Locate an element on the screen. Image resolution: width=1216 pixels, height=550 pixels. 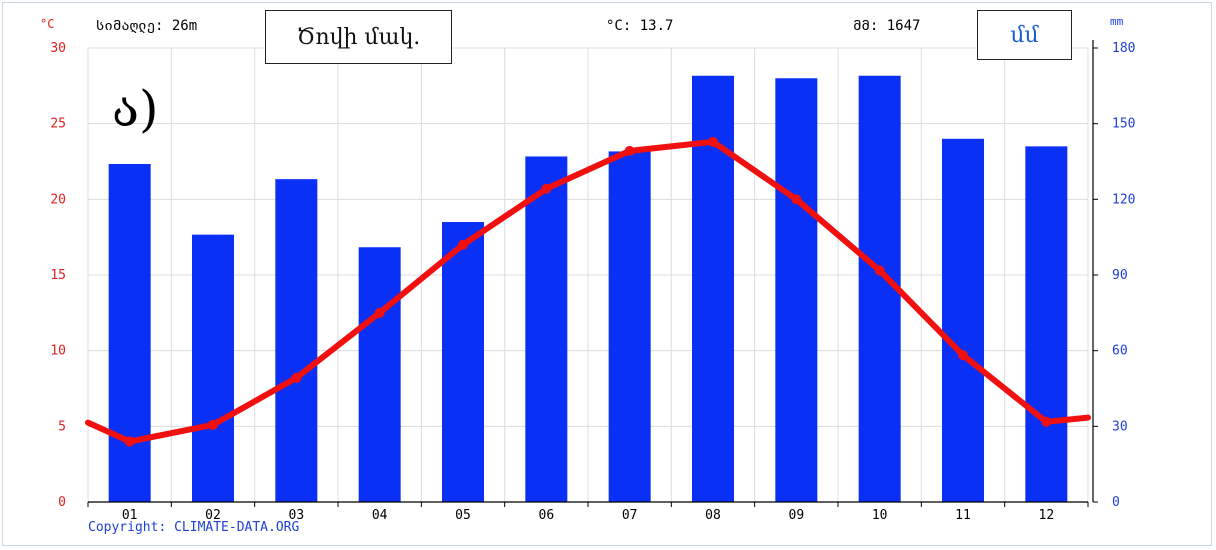
left-axis-unit-label: °C is located at coordinates (47, 24).